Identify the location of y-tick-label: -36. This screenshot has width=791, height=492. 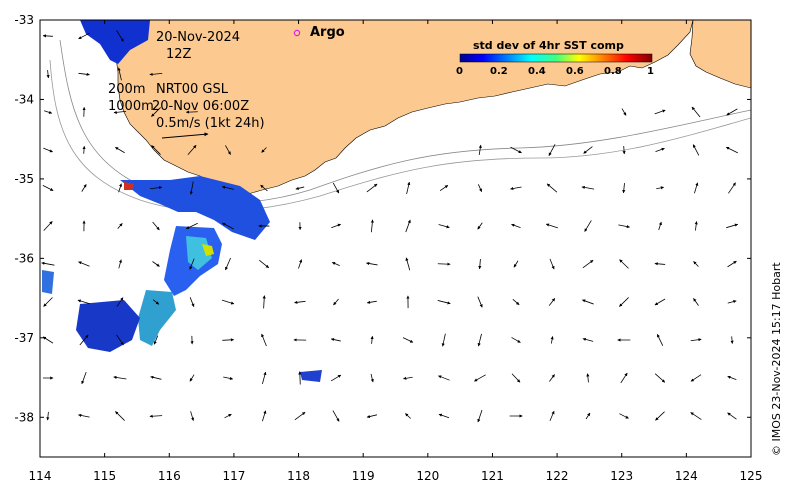
(24, 258).